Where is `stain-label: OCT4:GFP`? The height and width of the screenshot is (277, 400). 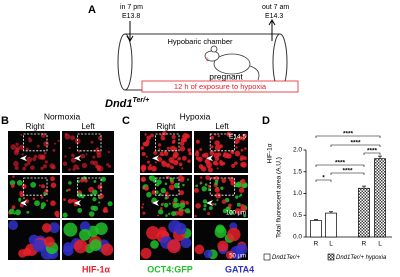 stain-label: OCT4:GFP is located at coordinates (170, 269).